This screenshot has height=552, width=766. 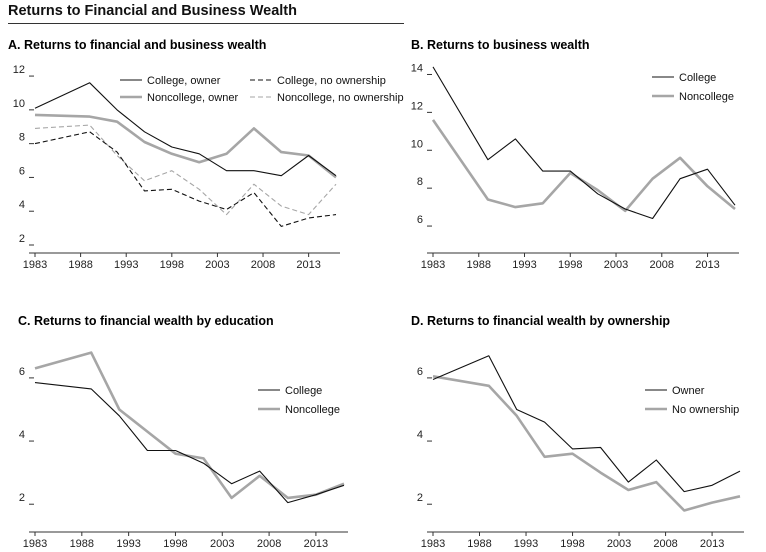 I want to click on legend-label: Owner, so click(x=688, y=391).